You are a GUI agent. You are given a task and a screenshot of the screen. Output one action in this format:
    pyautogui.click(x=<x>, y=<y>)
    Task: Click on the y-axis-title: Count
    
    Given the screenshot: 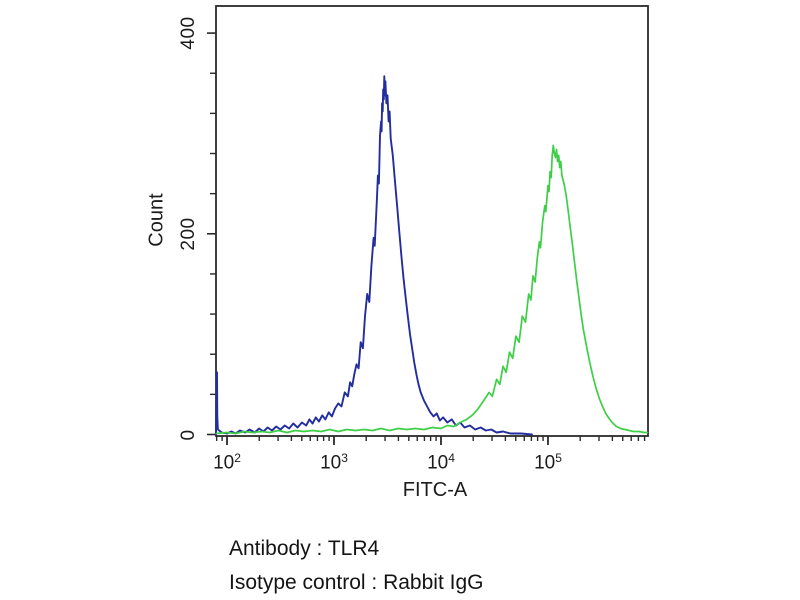 What is the action you would take?
    pyautogui.click(x=156, y=220)
    